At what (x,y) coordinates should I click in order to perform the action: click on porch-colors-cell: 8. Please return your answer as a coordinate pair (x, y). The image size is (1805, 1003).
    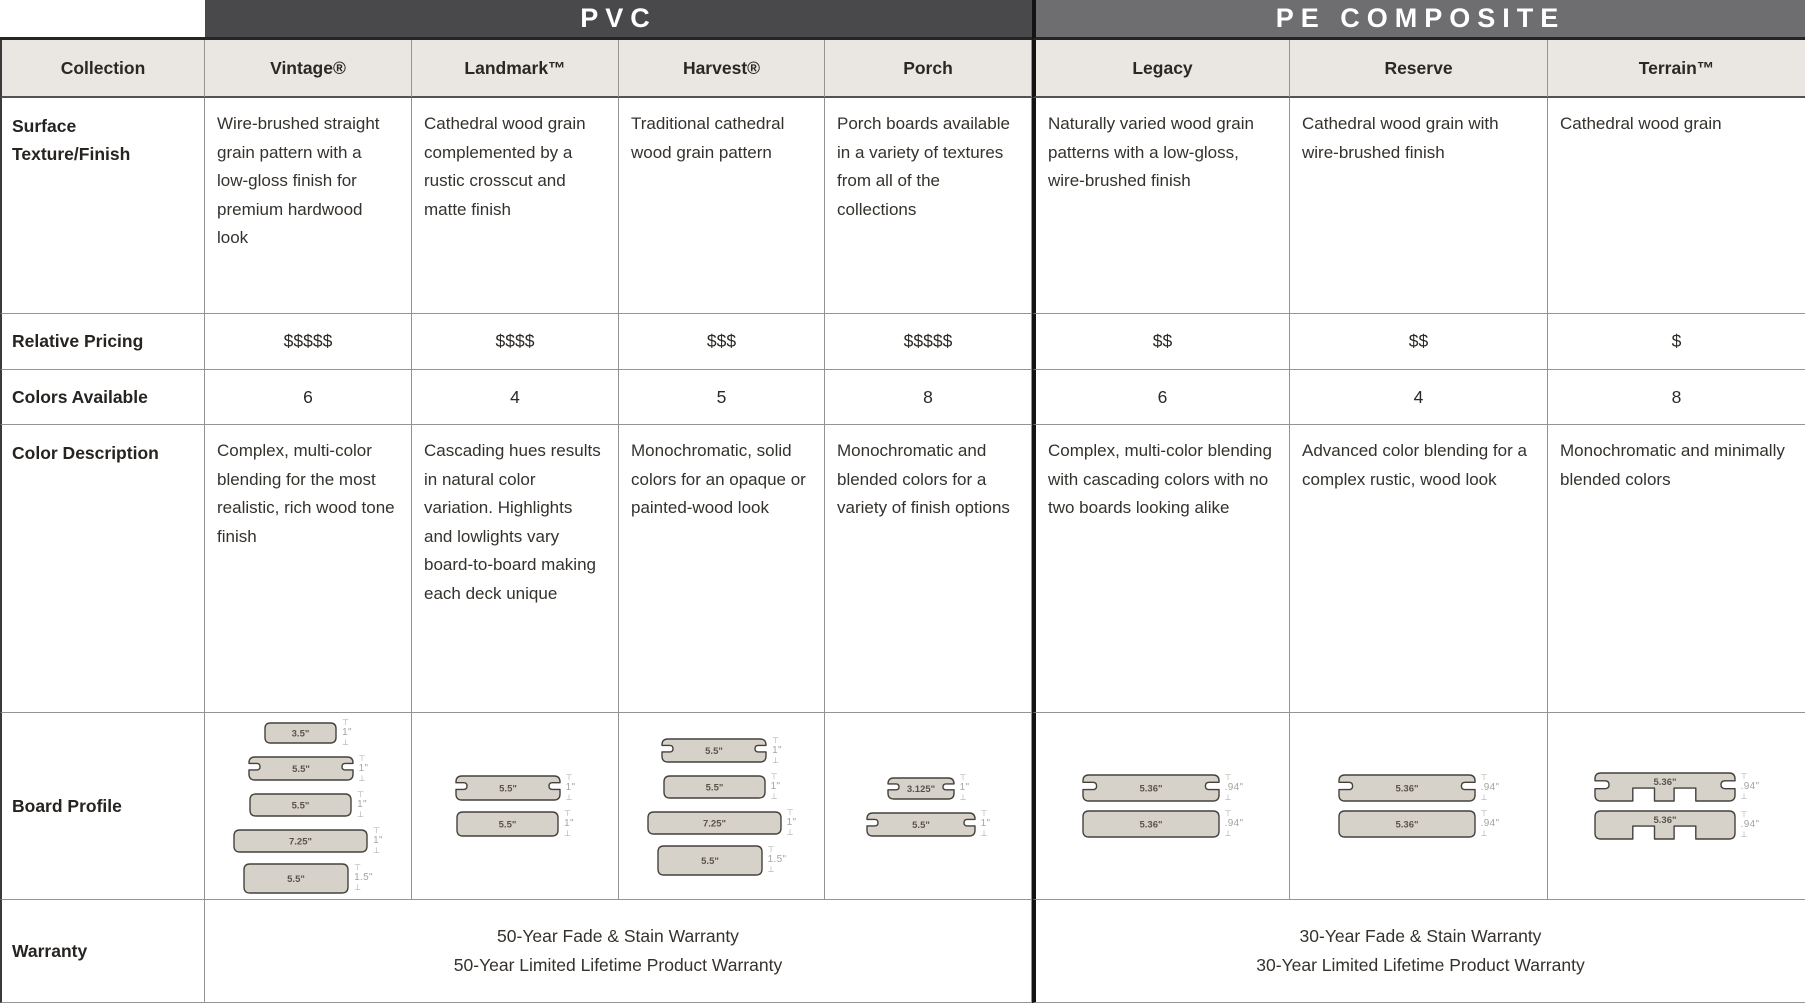
    Looking at the image, I should click on (928, 397).